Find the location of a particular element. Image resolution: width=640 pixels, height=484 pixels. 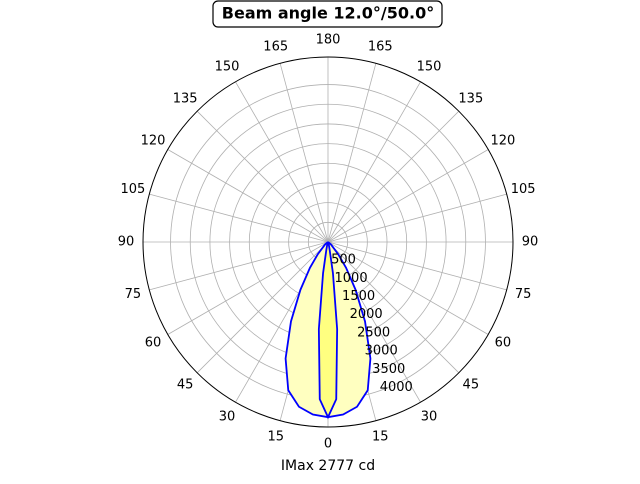

r-tick-label: 3000 is located at coordinates (381, 351).